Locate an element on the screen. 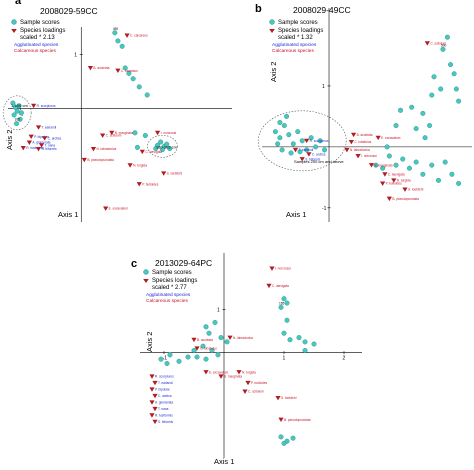 Image resolution: width=474 pixels, height=470 pixels. species-label: C. laevigata is located at coordinates (396, 174).